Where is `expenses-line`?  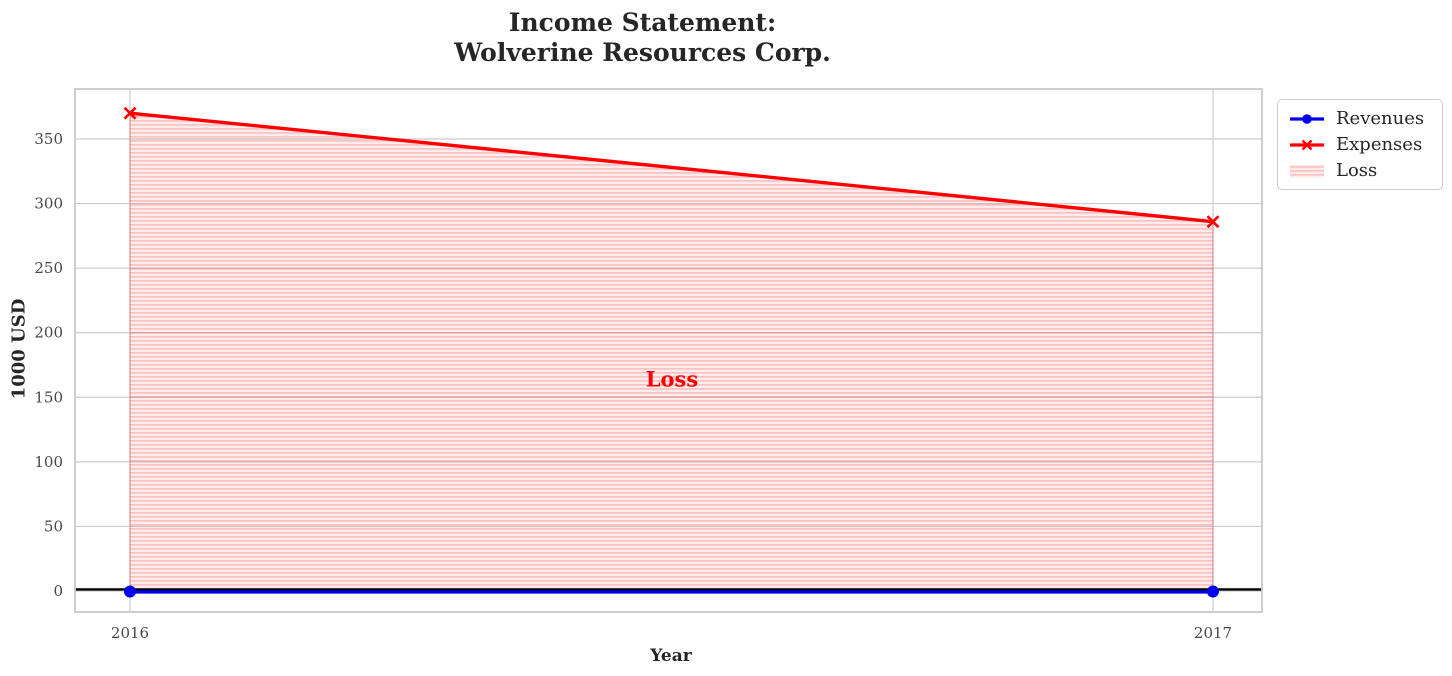 expenses-line is located at coordinates (671, 167).